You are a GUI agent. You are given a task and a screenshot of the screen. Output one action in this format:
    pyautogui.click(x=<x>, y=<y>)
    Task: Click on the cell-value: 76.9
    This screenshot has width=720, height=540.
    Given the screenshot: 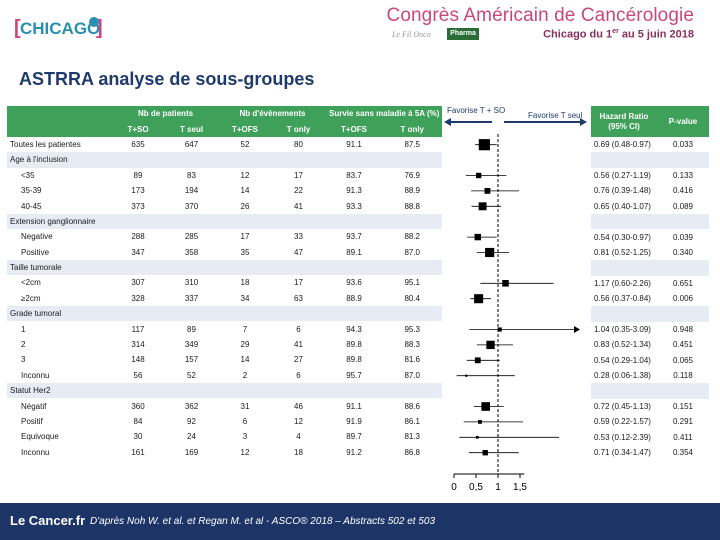 What is the action you would take?
    pyautogui.click(x=412, y=175)
    